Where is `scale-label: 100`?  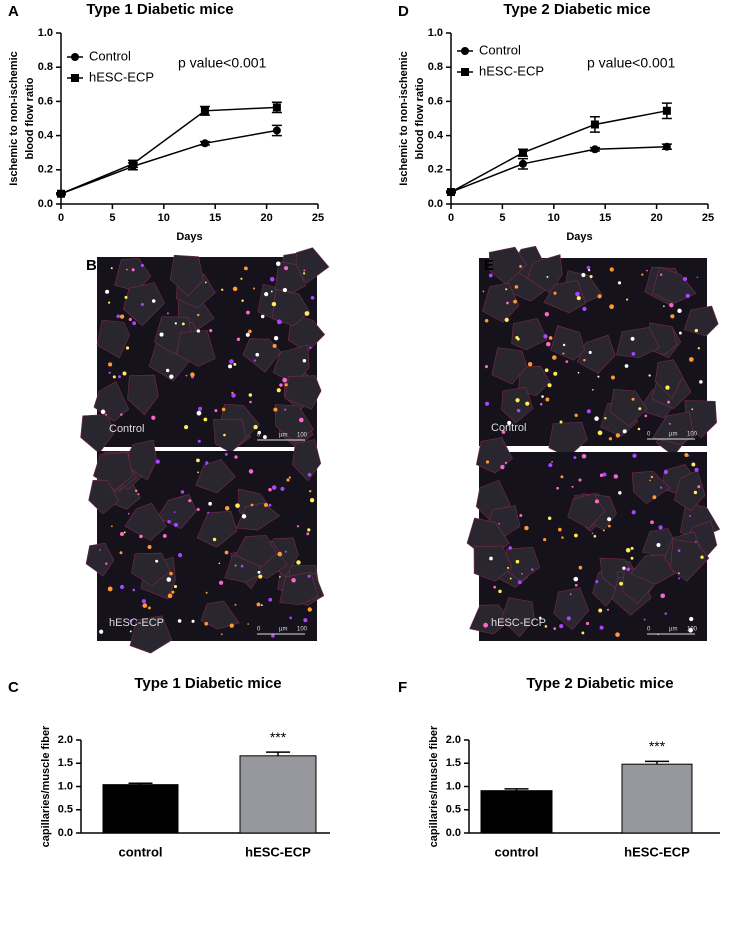 scale-label: 100 is located at coordinates (302, 630).